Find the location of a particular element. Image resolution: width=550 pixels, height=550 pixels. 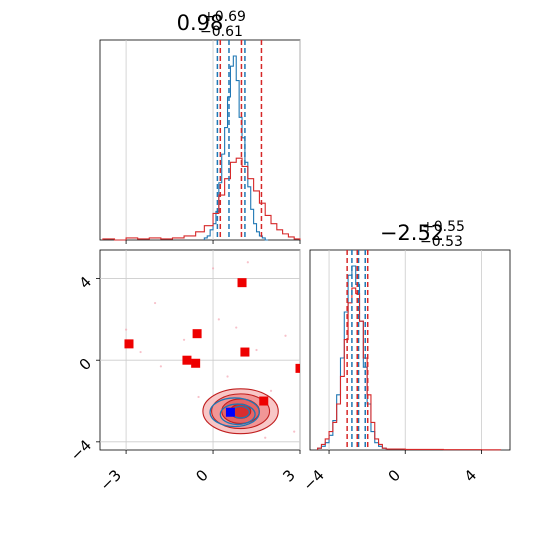

contour-panel is located at coordinates (200, 350).